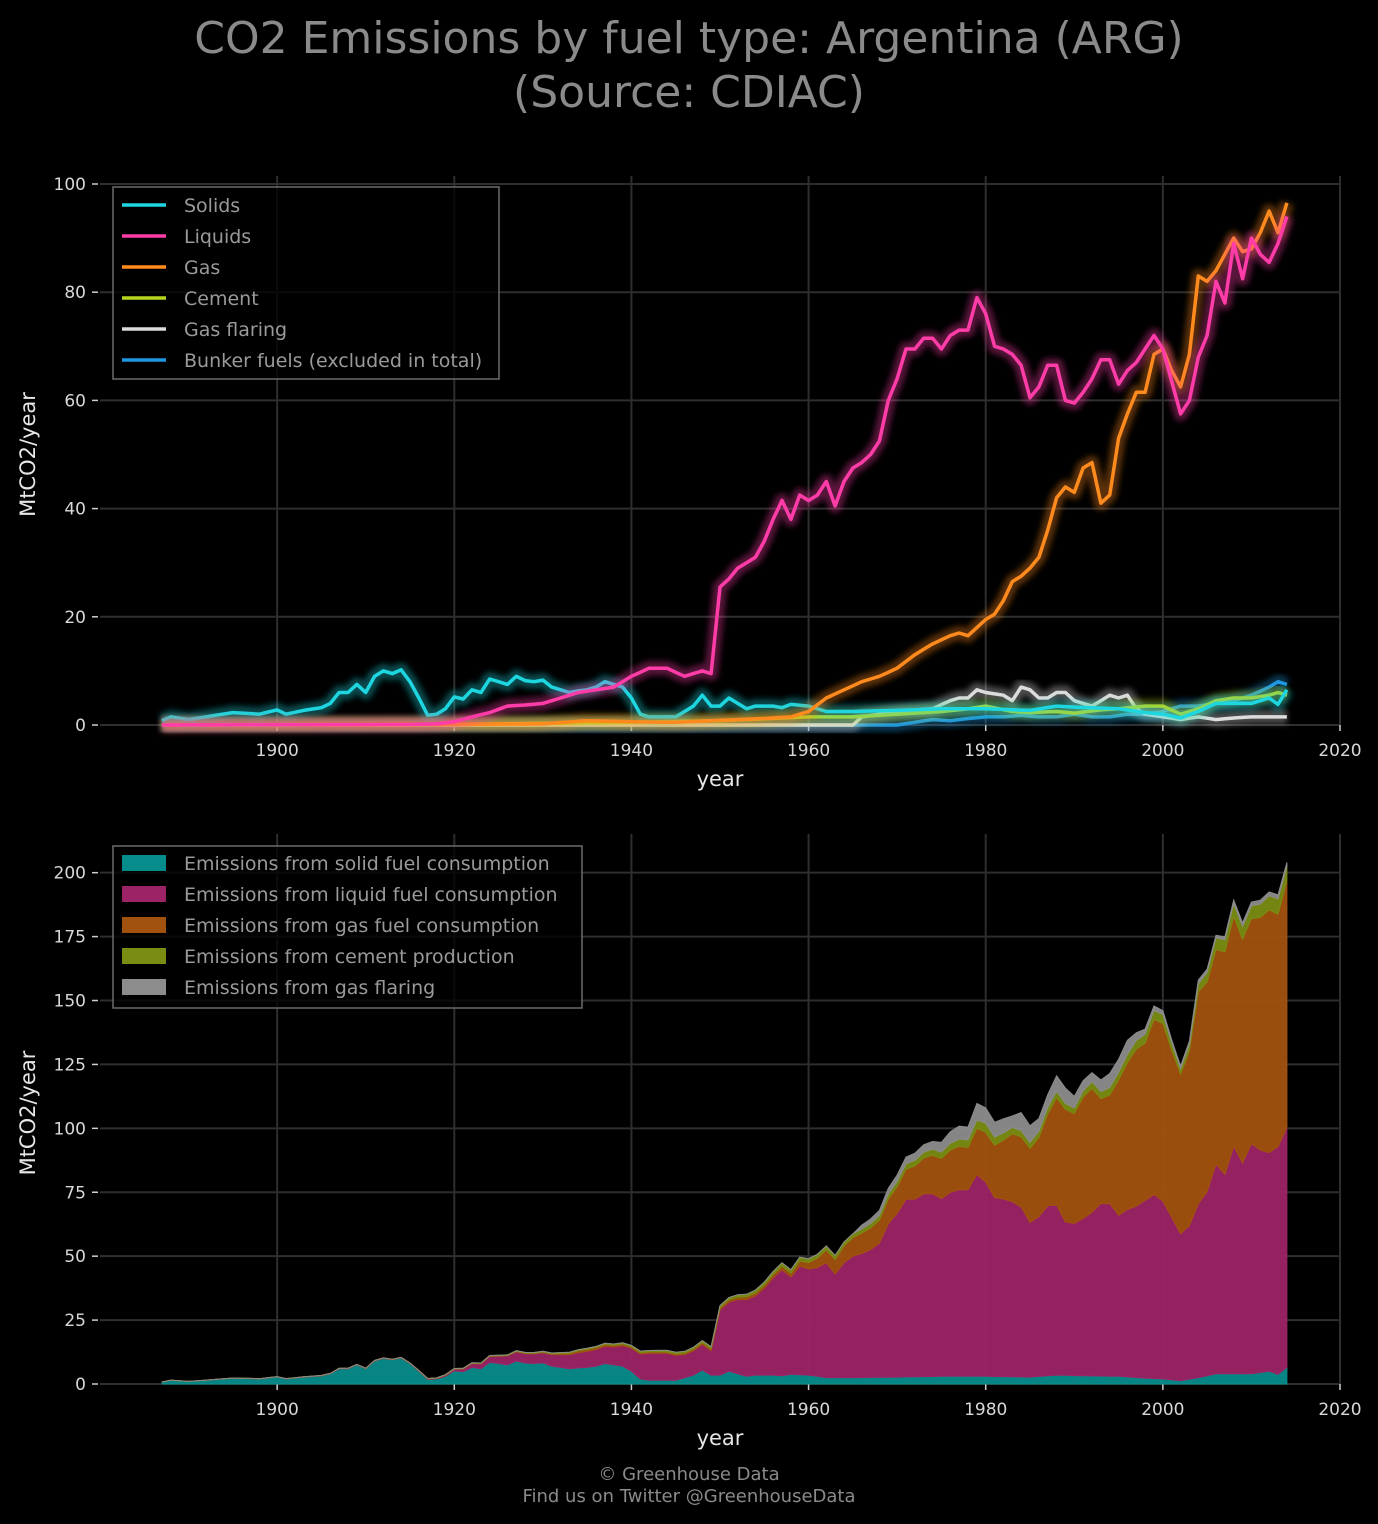 The height and width of the screenshot is (1524, 1378). What do you see at coordinates (75, 618) in the screenshot?
I see `top-y-tick-label: 20` at bounding box center [75, 618].